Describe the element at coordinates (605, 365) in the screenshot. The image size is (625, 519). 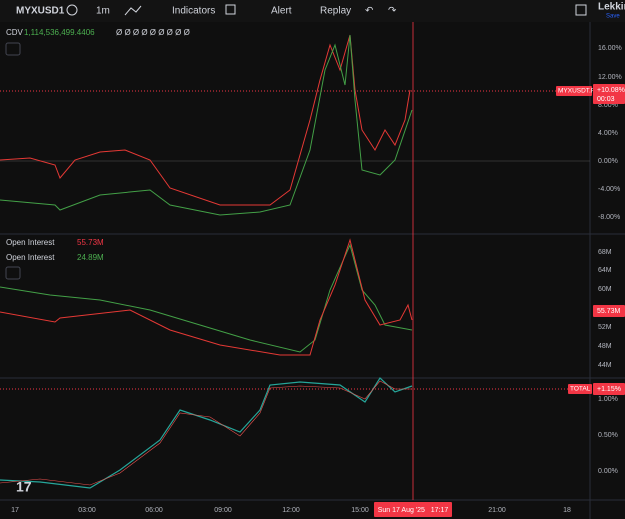
I see `price-axis-label: 44M` at that location.